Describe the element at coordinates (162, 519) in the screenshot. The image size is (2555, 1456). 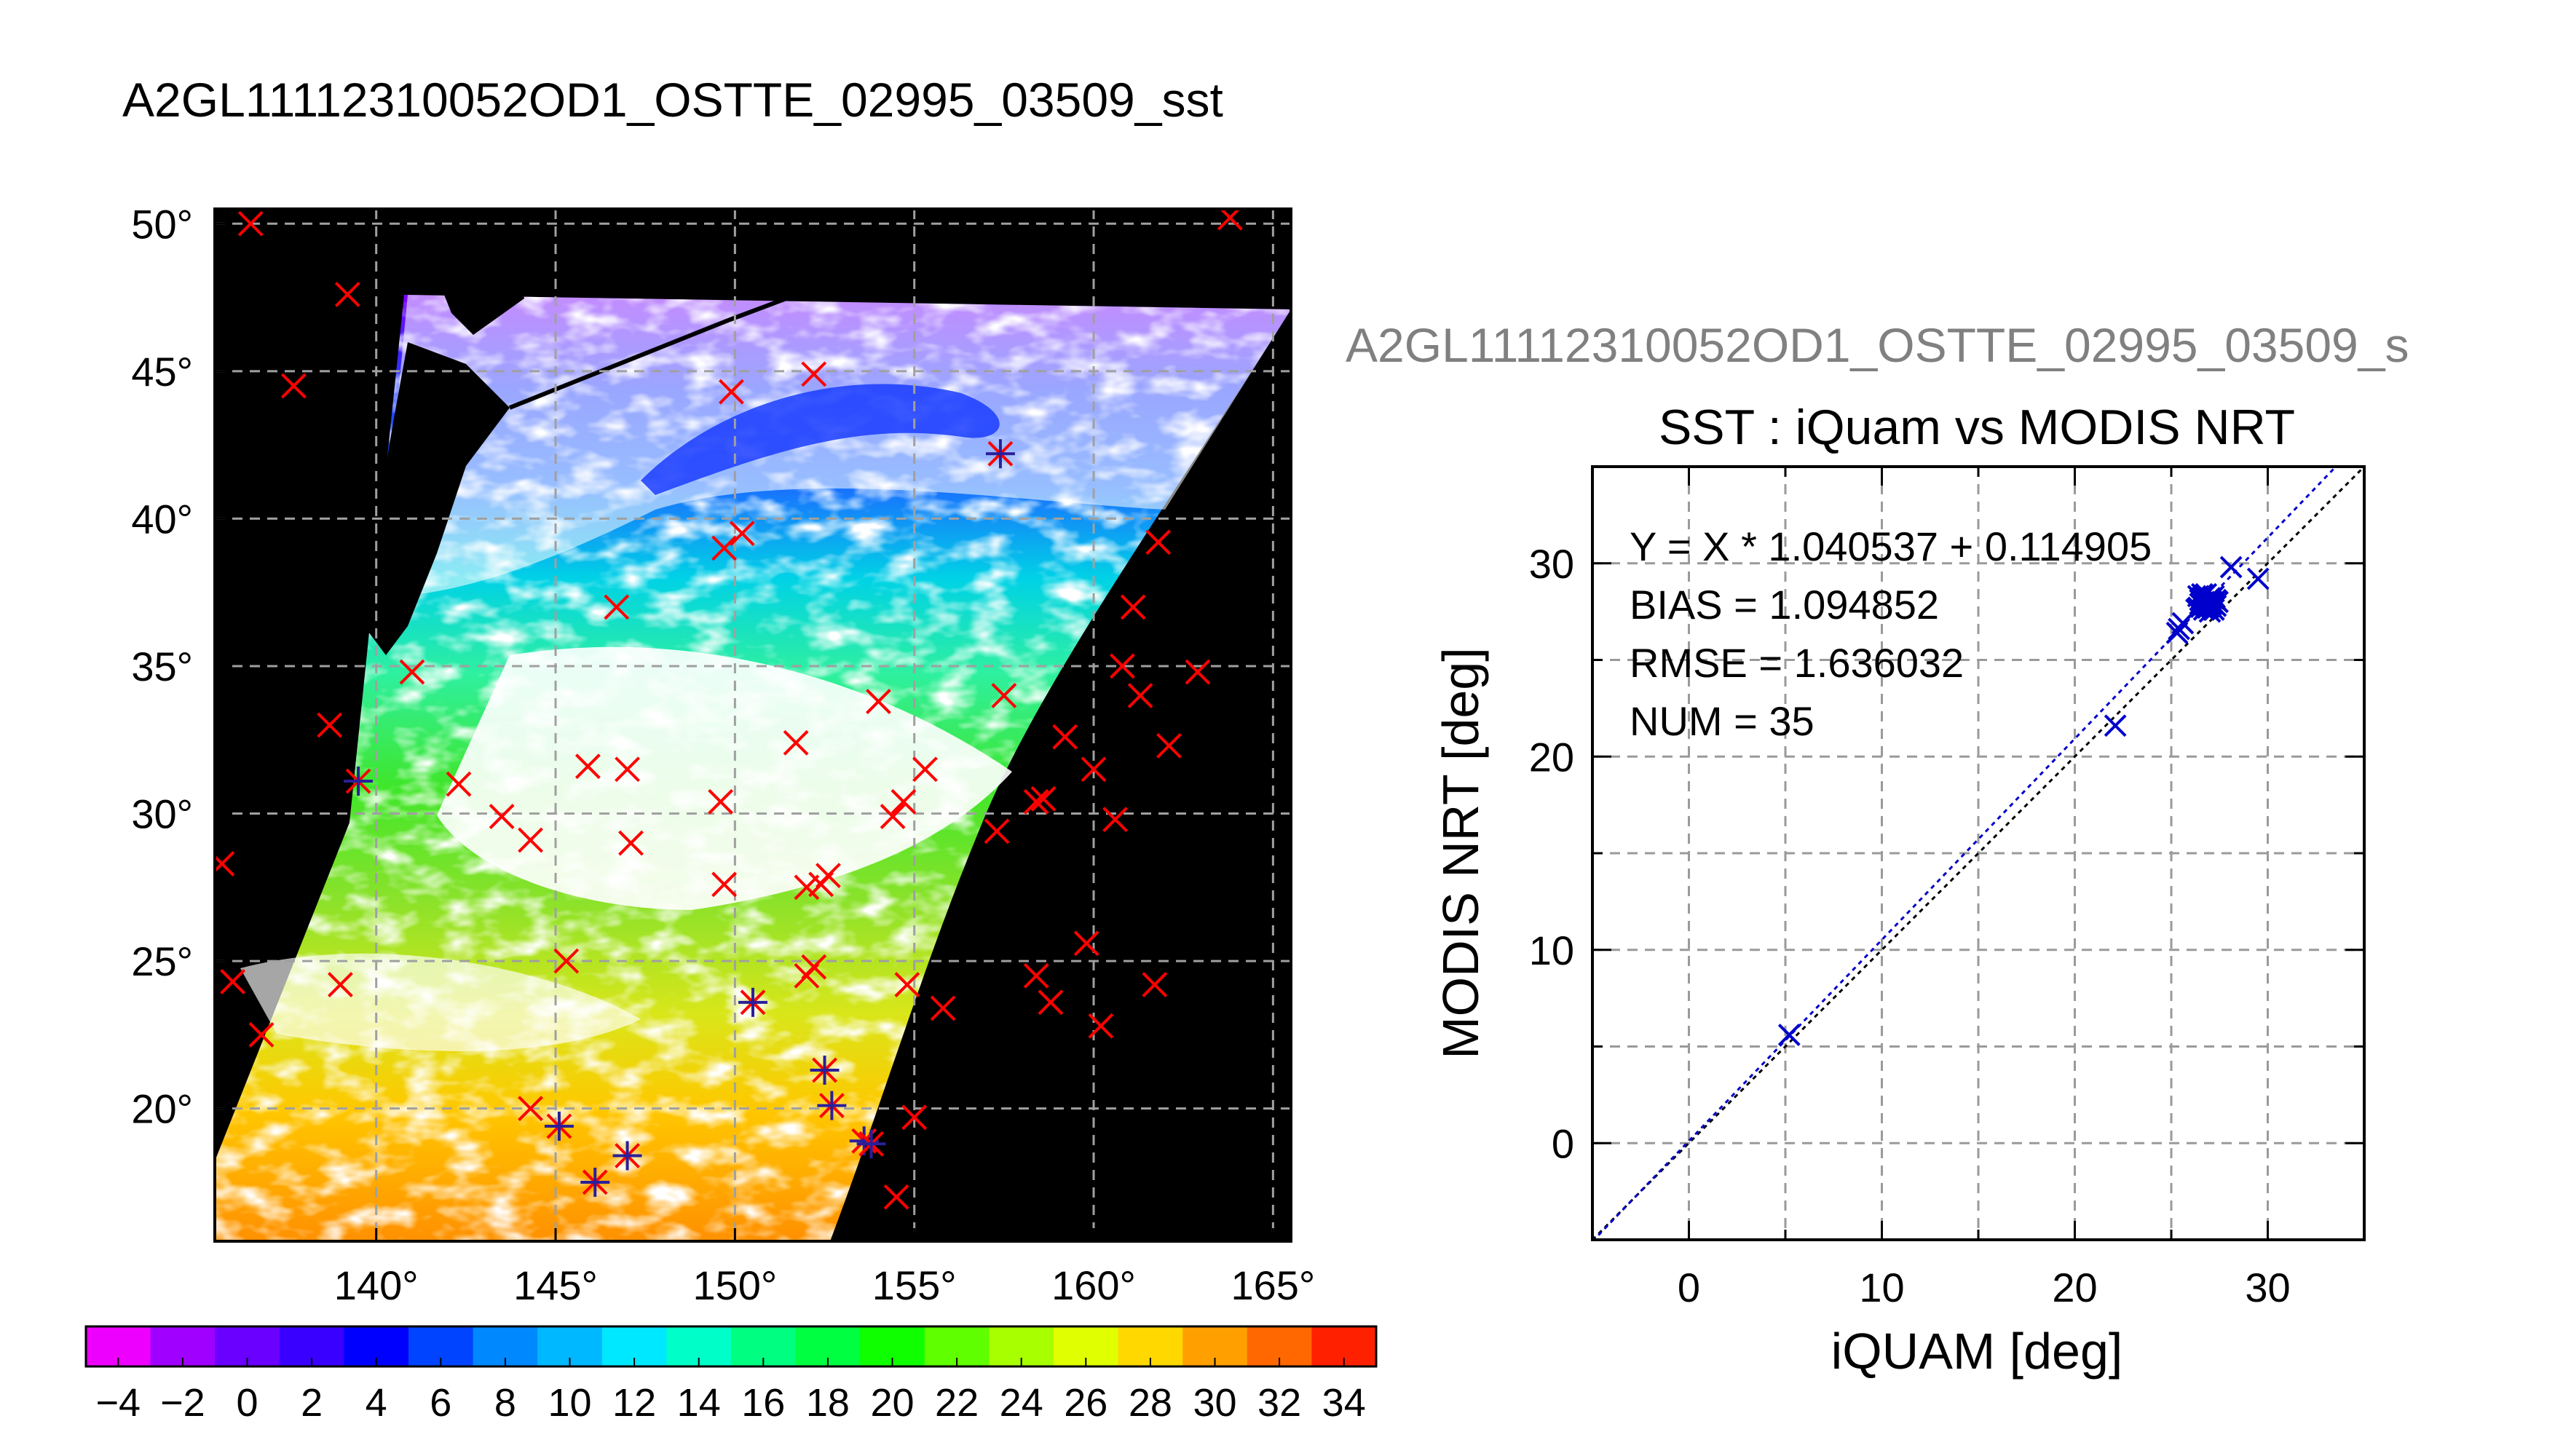
I see `map-lat-label: 40°` at that location.